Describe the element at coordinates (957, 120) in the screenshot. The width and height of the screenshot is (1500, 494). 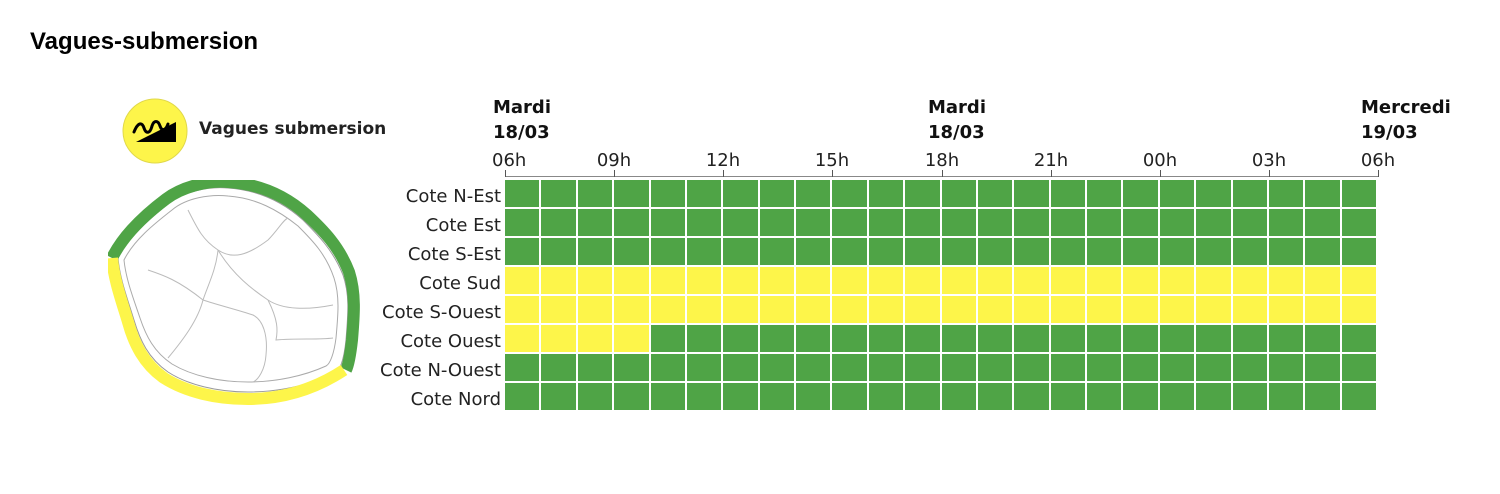
I see `day-label: Mardi 18/03` at that location.